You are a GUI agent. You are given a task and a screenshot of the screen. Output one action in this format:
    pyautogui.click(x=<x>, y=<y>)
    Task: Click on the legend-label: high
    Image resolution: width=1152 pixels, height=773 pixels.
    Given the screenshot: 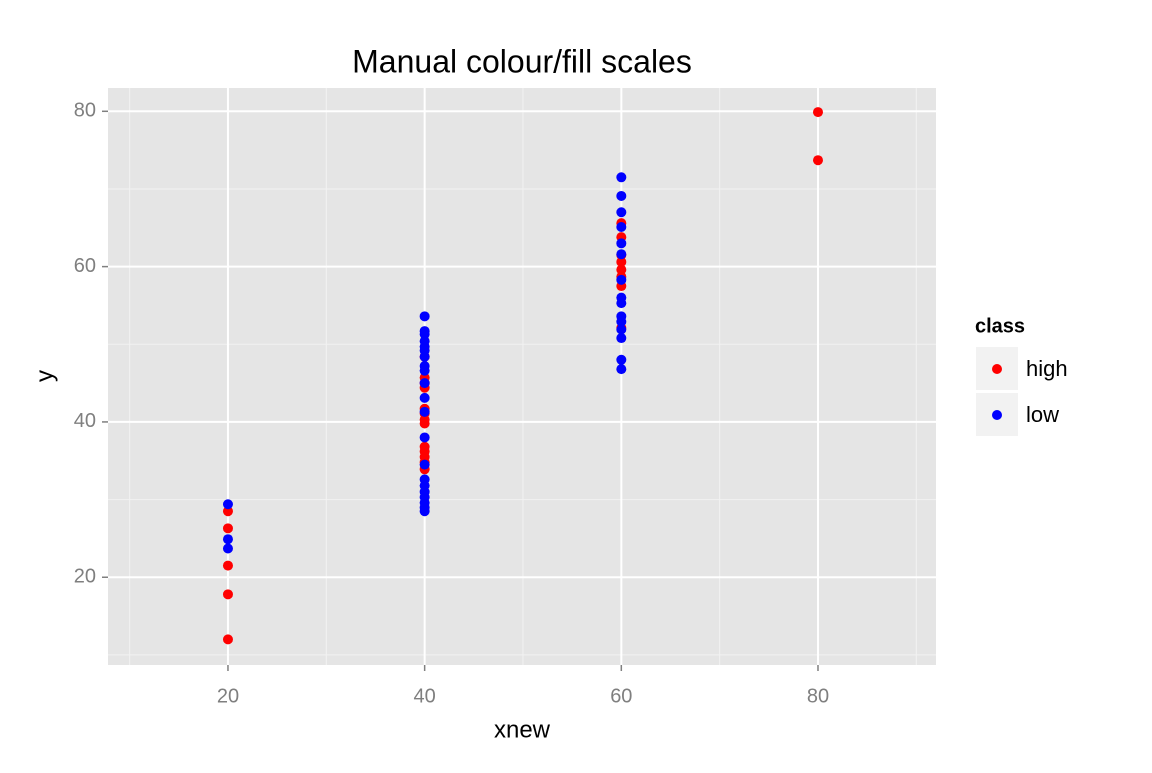 What is the action you would take?
    pyautogui.click(x=1047, y=368)
    